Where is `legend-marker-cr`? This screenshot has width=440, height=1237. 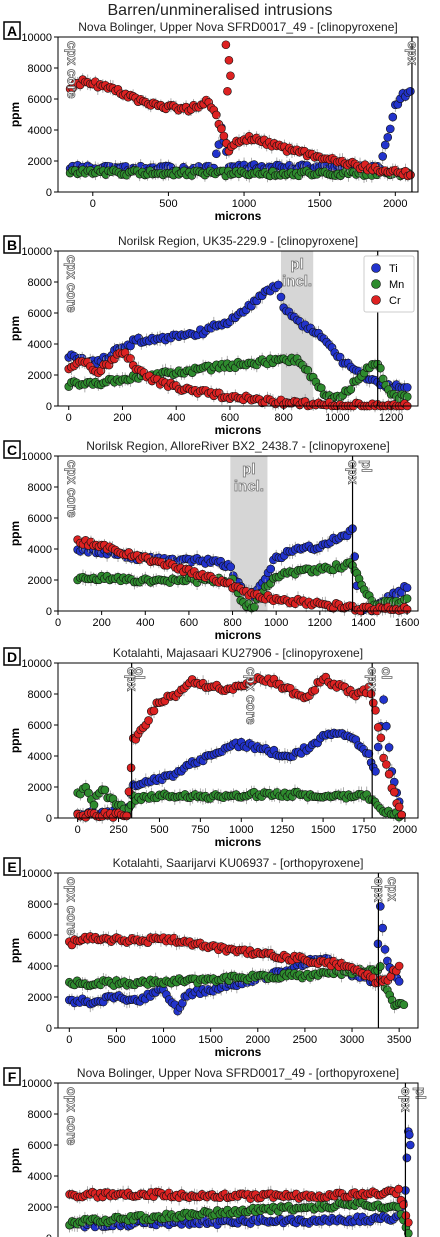
legend-marker-cr is located at coordinates (376, 300).